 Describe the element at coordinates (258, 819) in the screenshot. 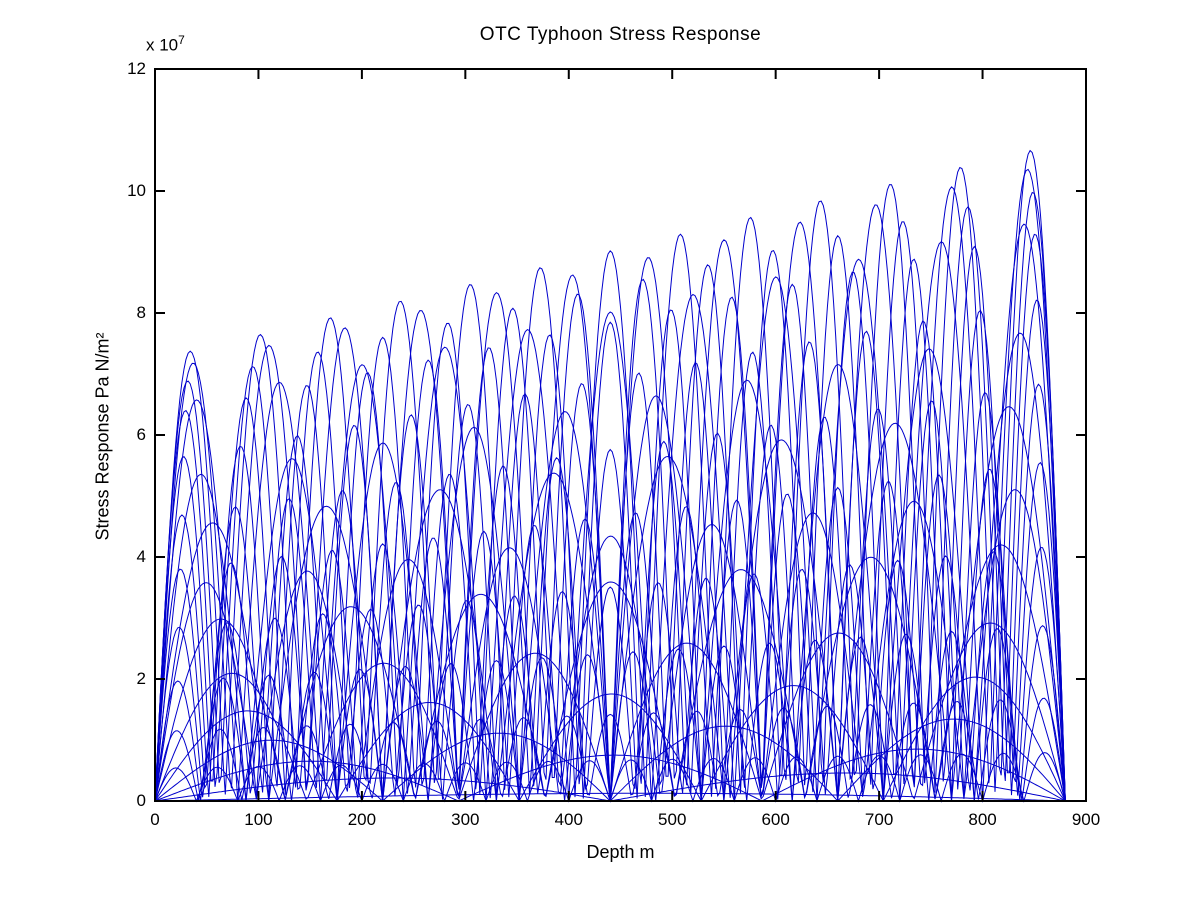

I see `x-tick-label: 100` at that location.